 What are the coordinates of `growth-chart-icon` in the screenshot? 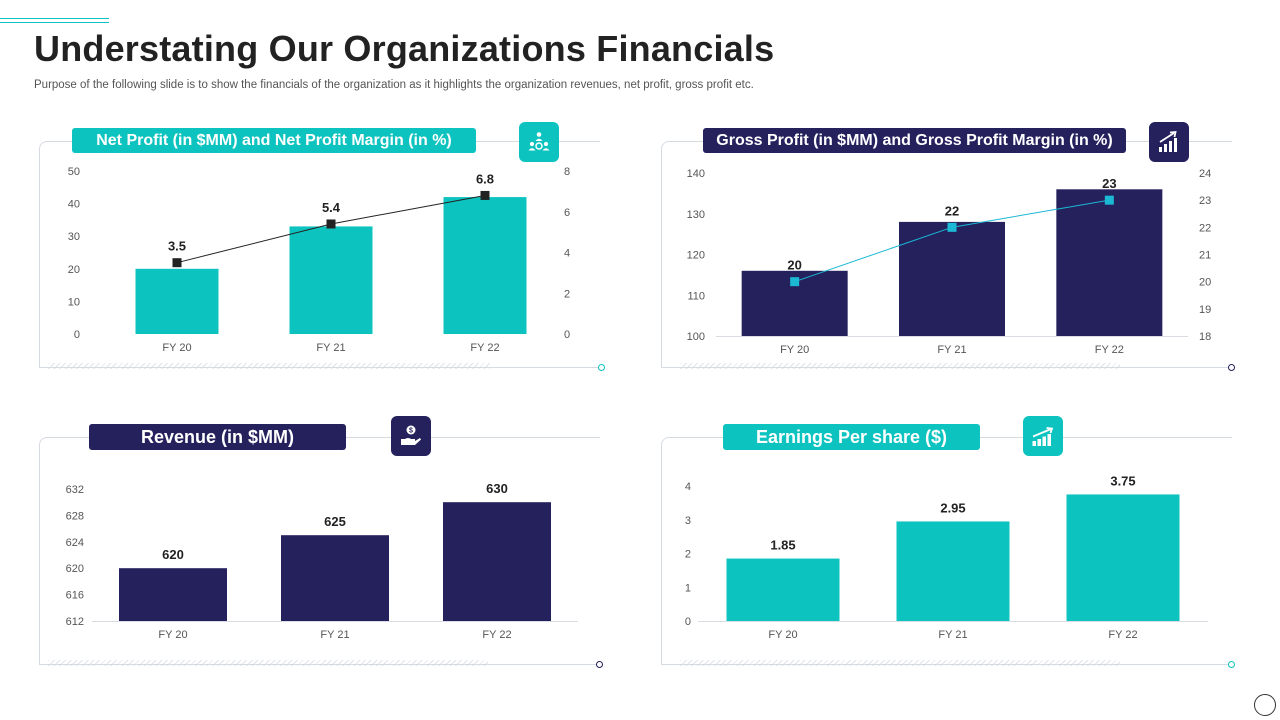 It's located at (1169, 142).